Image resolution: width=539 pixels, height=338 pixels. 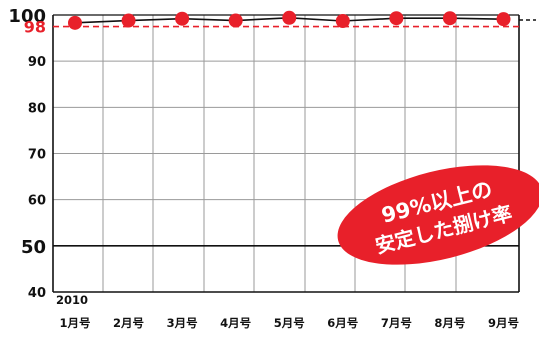 What do you see at coordinates (37, 62) in the screenshot?
I see `y-tick-label: 90` at bounding box center [37, 62].